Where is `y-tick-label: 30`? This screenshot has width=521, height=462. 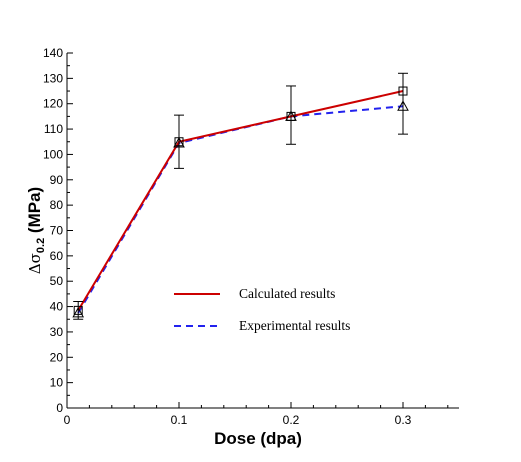
y-tick-label: 30 is located at coordinates (57, 332).